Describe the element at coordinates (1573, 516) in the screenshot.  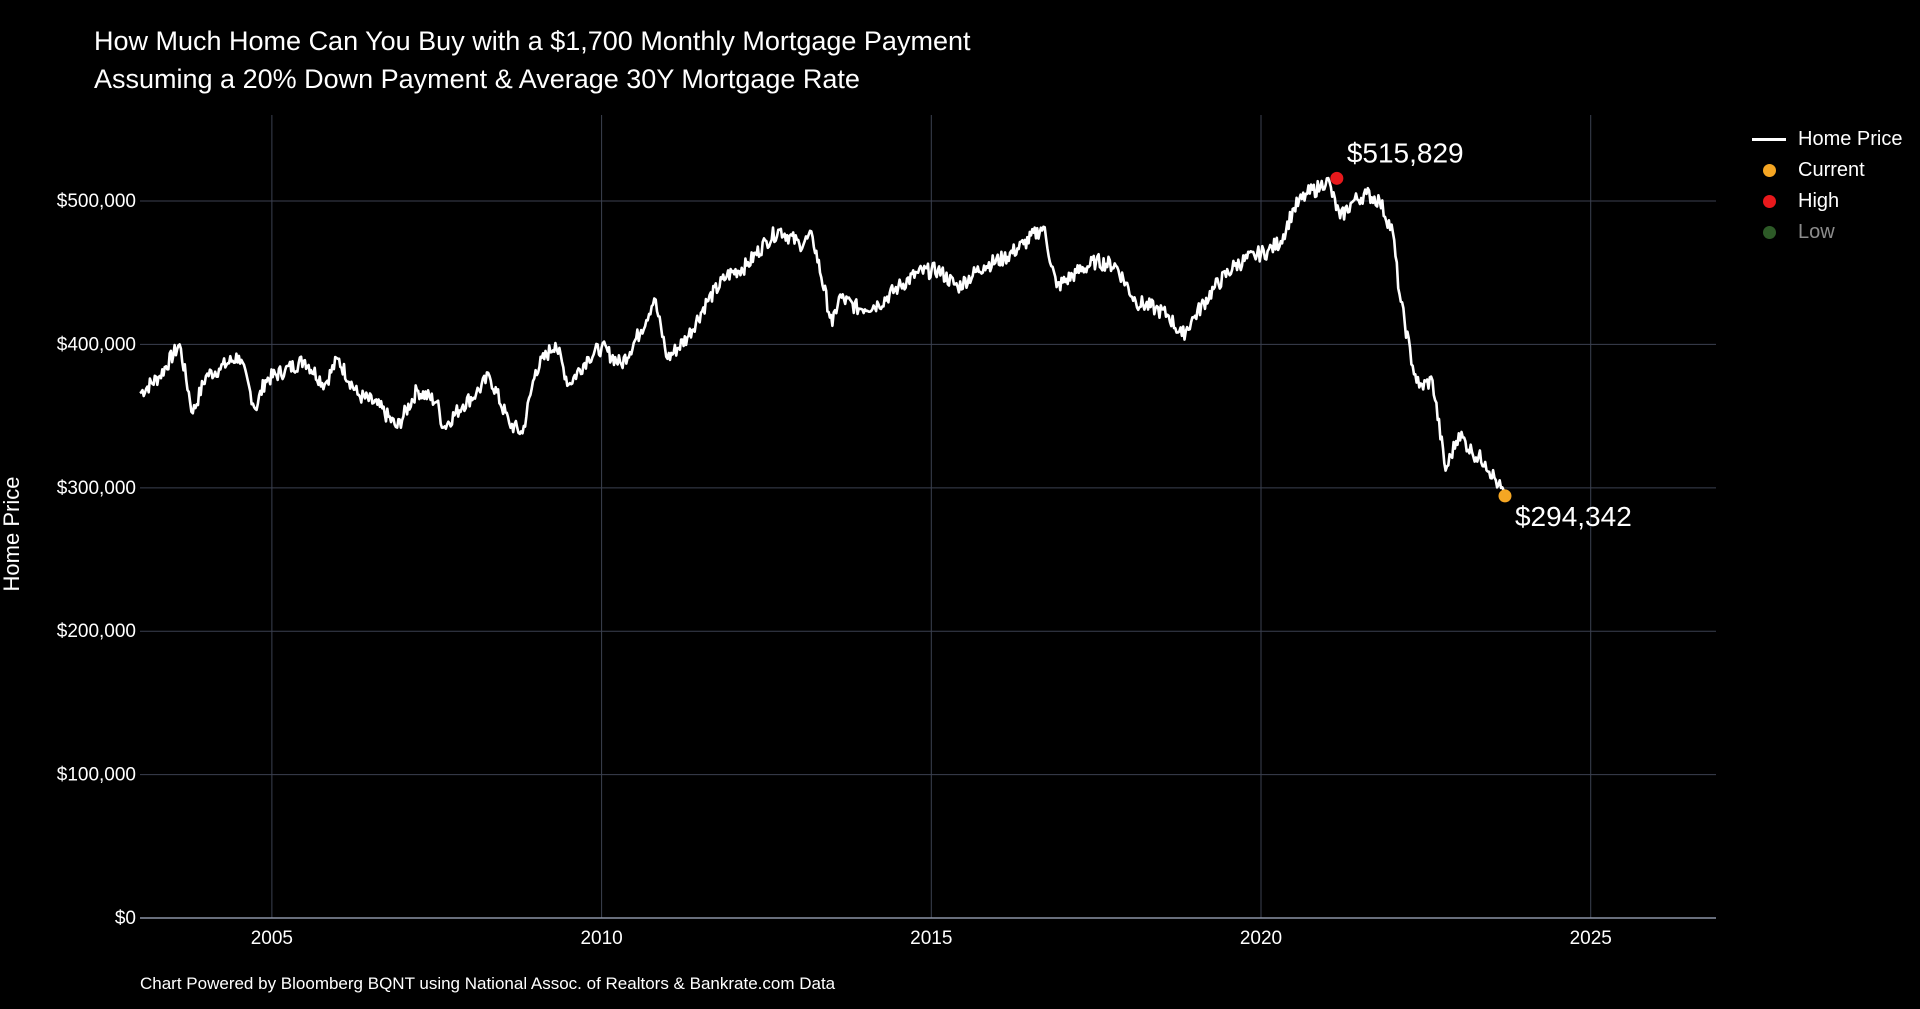
I see `point-label-current: $294,342` at that location.